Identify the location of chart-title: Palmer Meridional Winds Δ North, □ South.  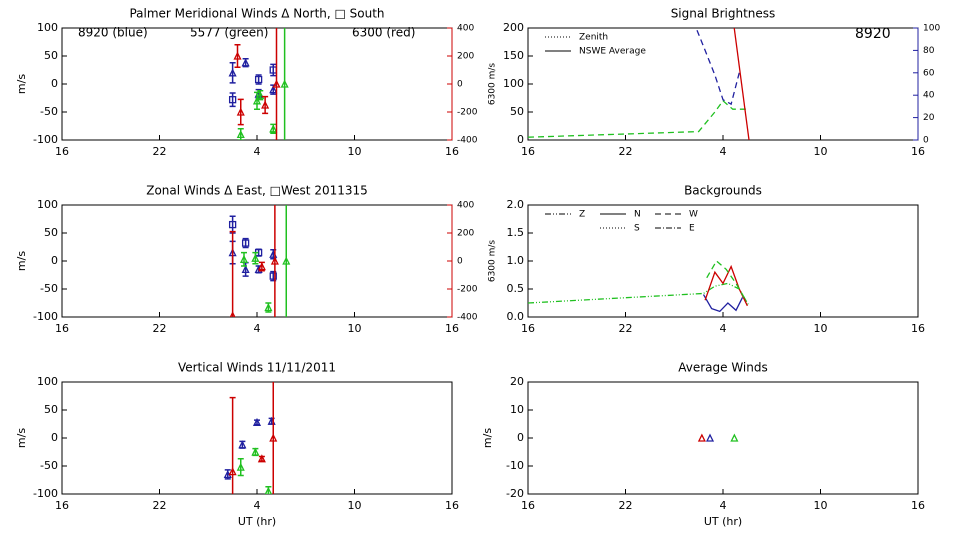
(256, 14).